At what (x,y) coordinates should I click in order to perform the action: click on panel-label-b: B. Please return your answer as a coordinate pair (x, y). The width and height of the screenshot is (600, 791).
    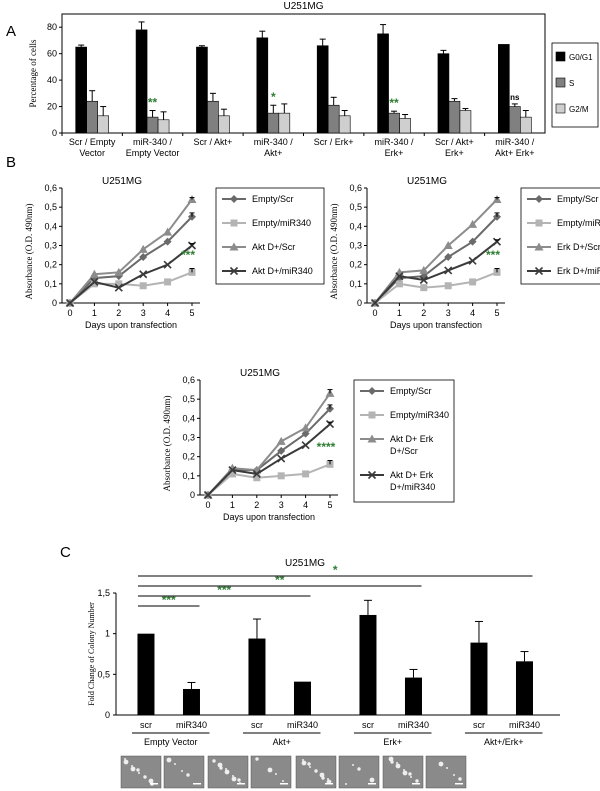
    Looking at the image, I should click on (11, 162).